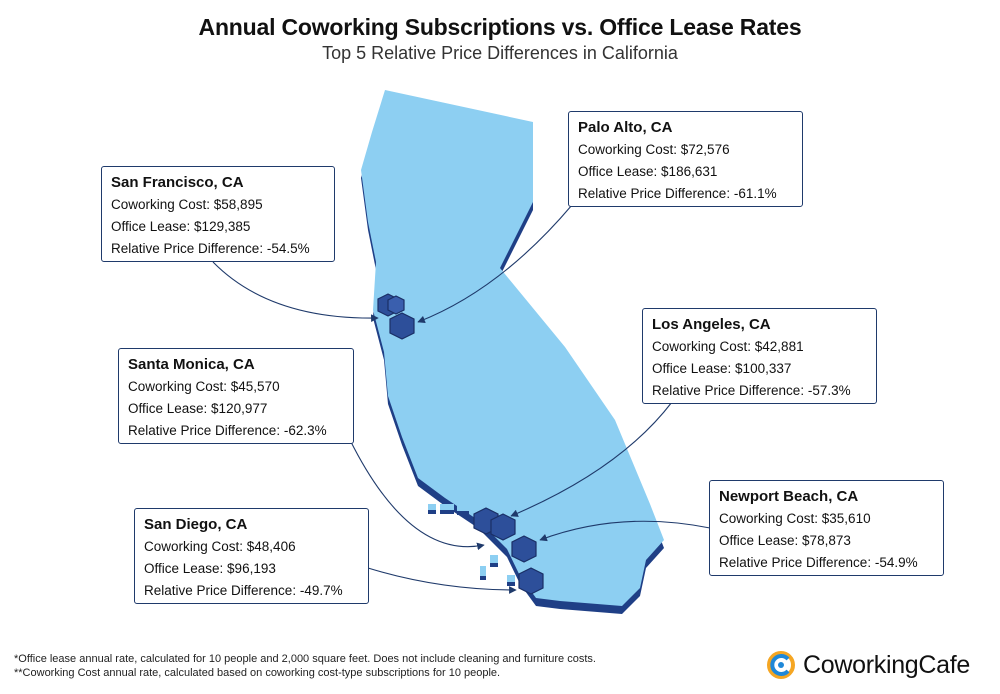  Describe the element at coordinates (751, 390) in the screenshot. I see `card-price-difference: Relative Price Difference: -57.3%` at that location.